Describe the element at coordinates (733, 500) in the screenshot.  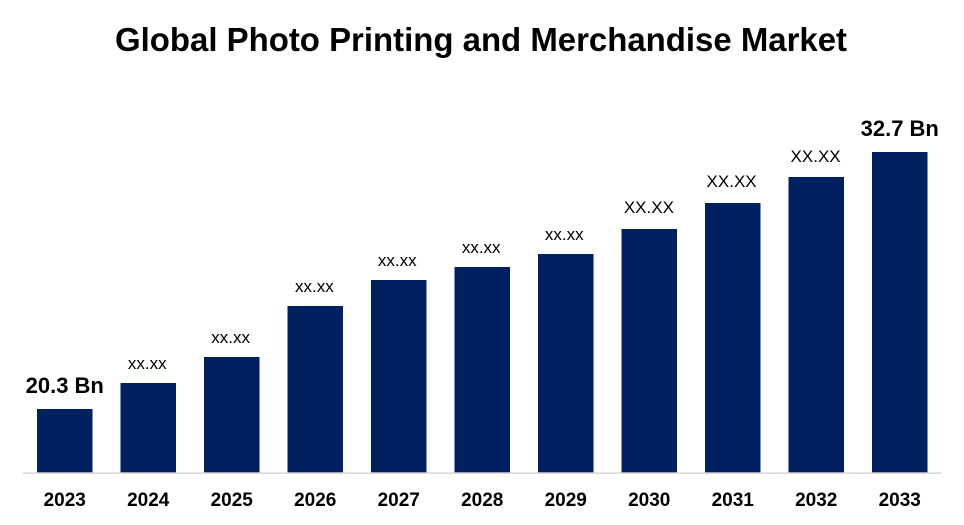
I see `svg-text: 2031` at that location.